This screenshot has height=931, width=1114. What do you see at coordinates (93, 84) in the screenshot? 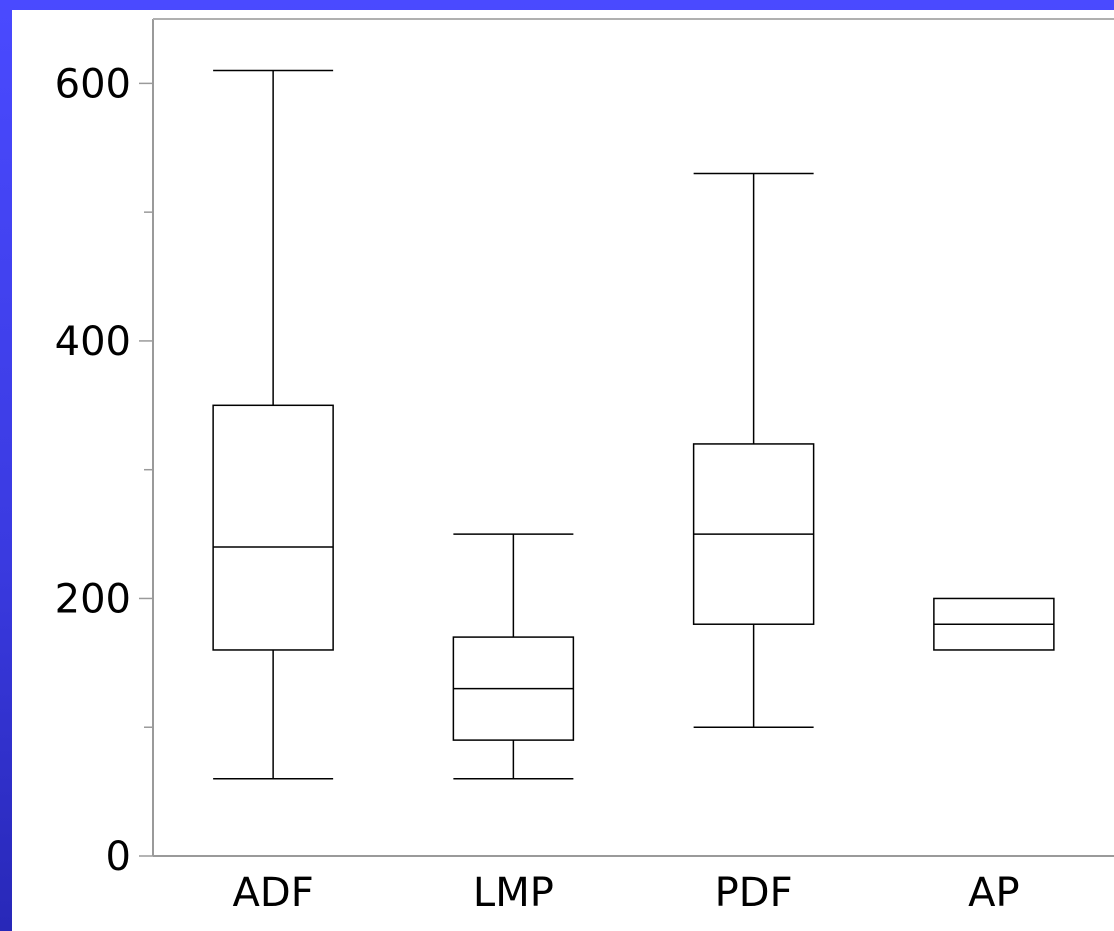
I see `y-tick-label: 600` at bounding box center [93, 84].